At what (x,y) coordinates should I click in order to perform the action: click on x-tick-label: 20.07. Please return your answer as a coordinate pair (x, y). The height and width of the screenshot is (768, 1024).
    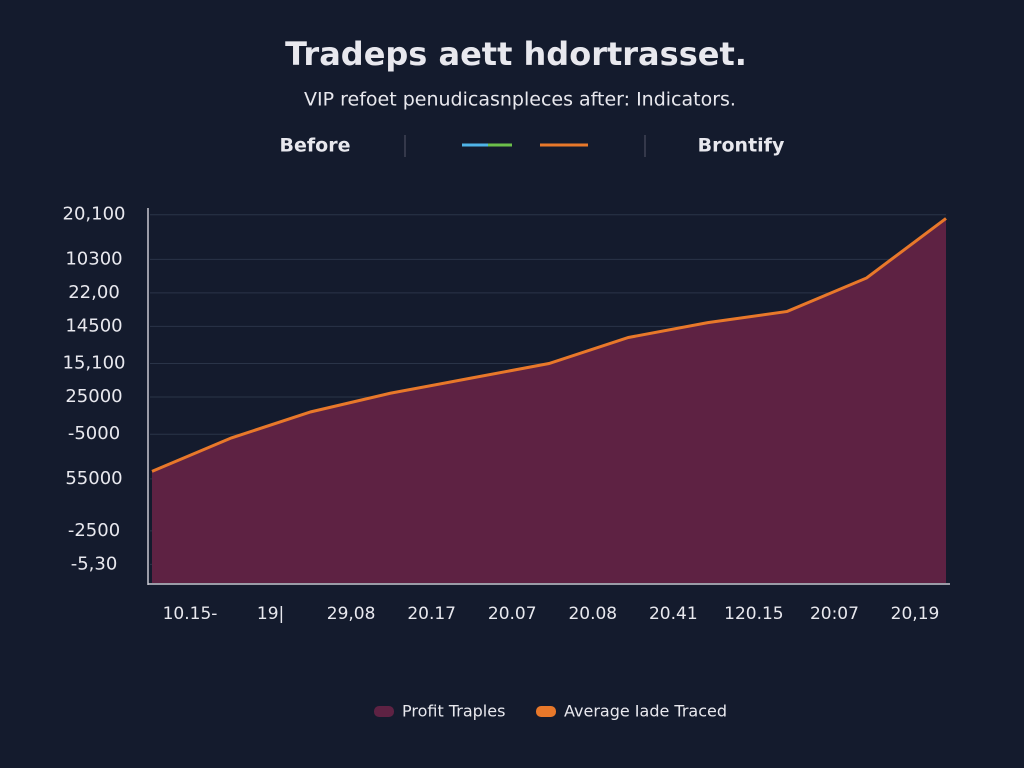
    Looking at the image, I should click on (512, 614).